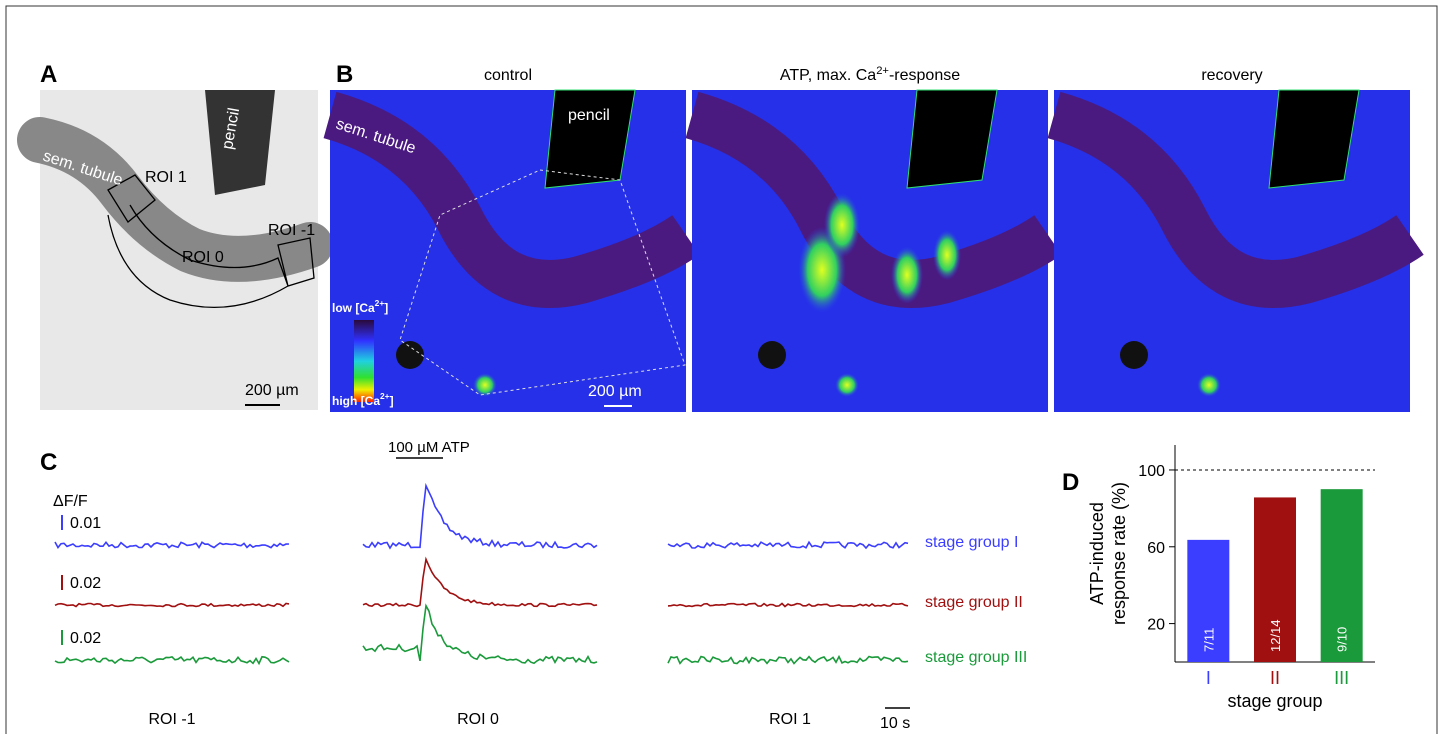  Describe the element at coordinates (48, 462) in the screenshot. I see `panel-letter: C` at that location.